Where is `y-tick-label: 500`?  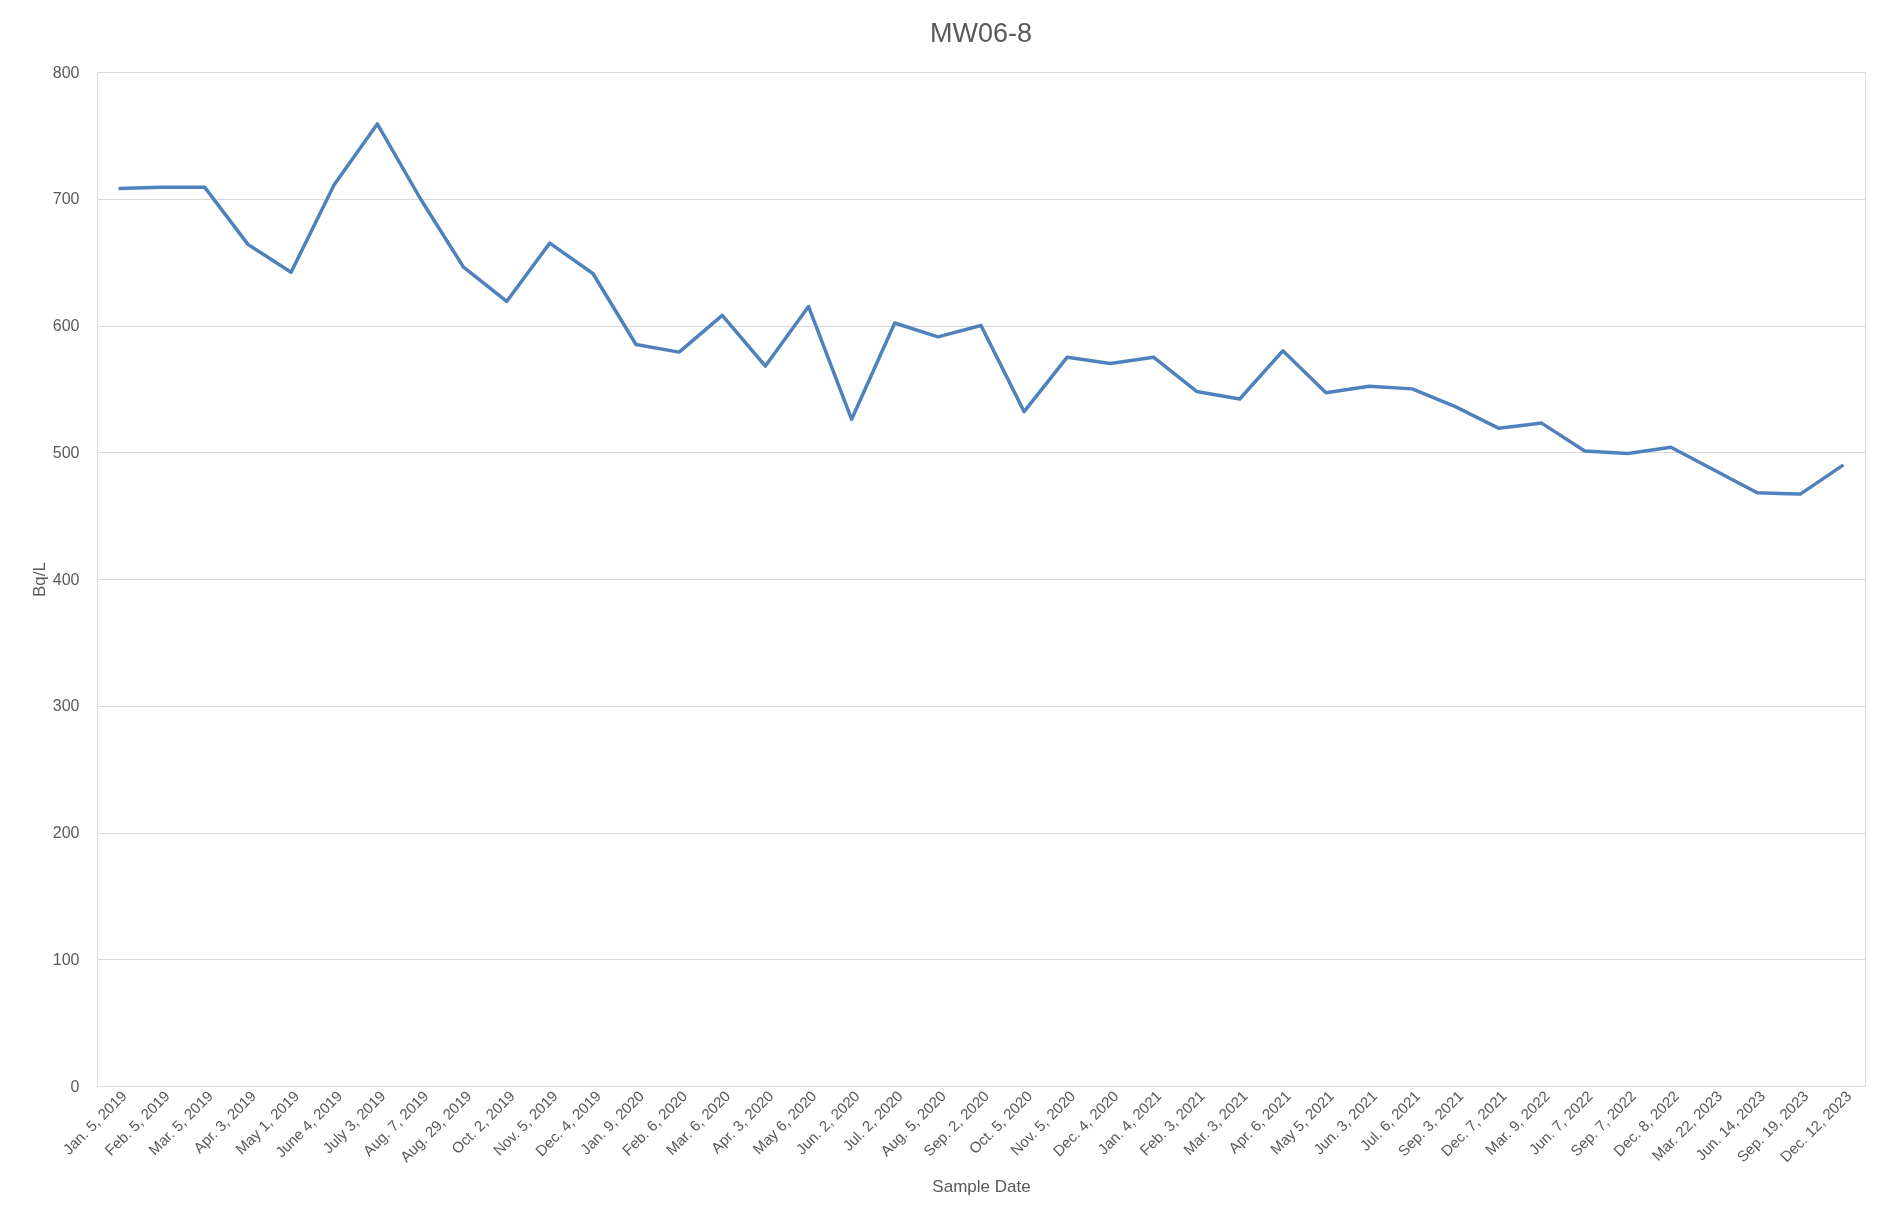 y-tick-label: 500 is located at coordinates (66, 452).